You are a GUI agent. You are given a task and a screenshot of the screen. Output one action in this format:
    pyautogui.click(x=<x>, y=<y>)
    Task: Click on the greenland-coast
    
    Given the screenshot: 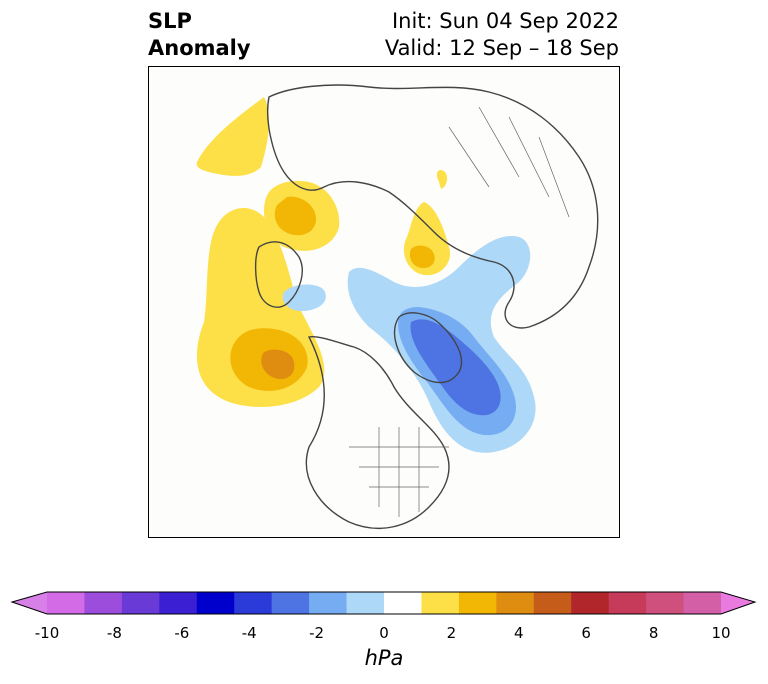 What is the action you would take?
    pyautogui.click(x=428, y=348)
    